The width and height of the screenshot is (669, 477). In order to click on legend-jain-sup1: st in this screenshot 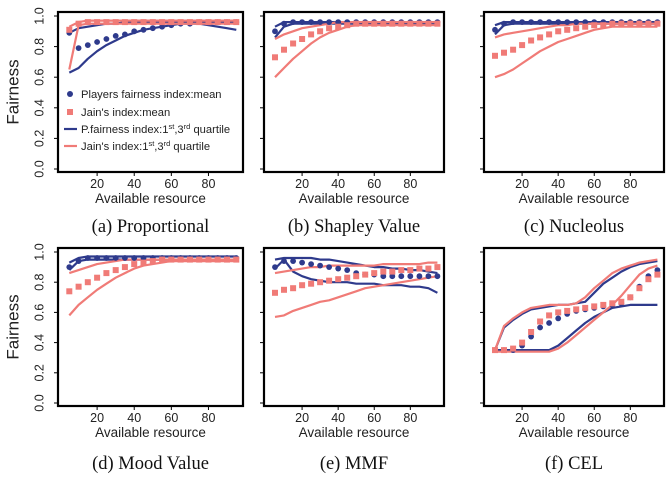, I will do `click(151, 143)`.